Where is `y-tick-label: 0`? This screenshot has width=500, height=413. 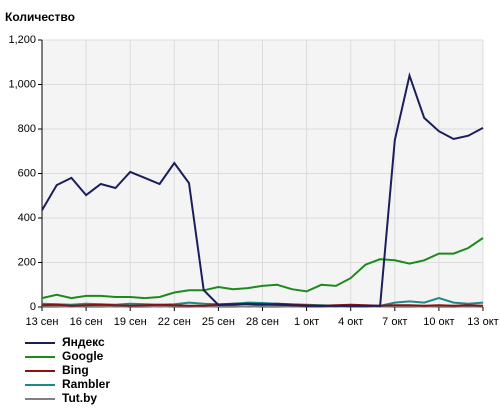
y-tick-label: 0 is located at coordinates (33, 307).